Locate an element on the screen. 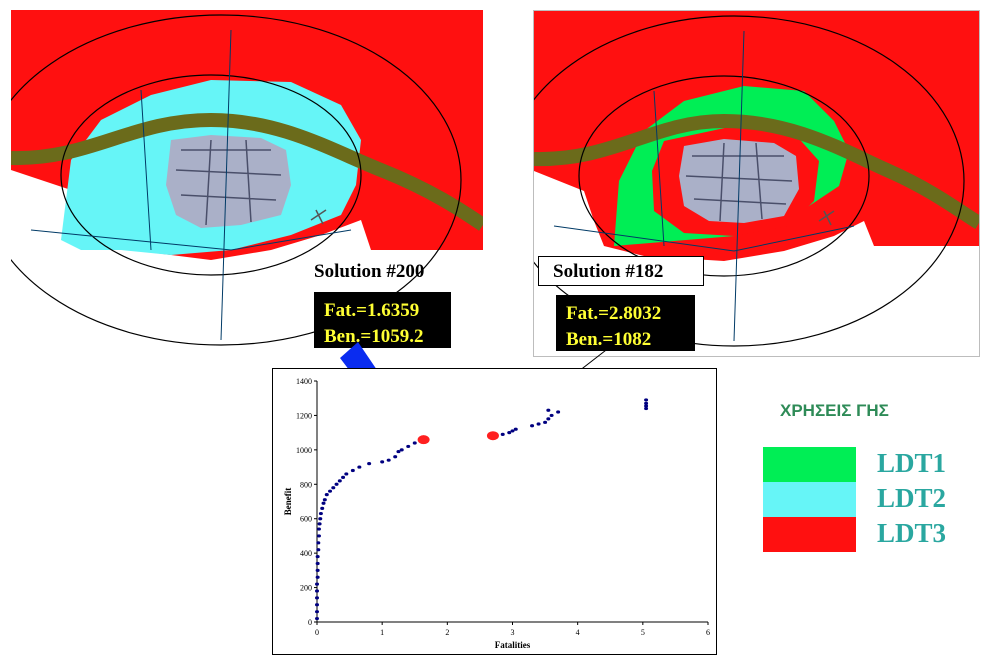  y-axis-label: Benefit is located at coordinates (288, 502).